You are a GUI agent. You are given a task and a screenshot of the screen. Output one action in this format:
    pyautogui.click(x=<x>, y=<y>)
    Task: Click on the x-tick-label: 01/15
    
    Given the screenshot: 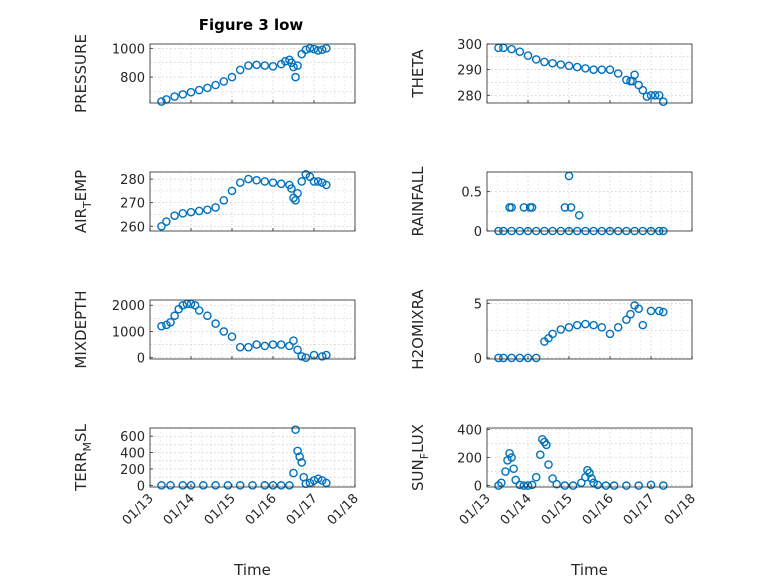 What is the action you would take?
    pyautogui.click(x=557, y=509)
    